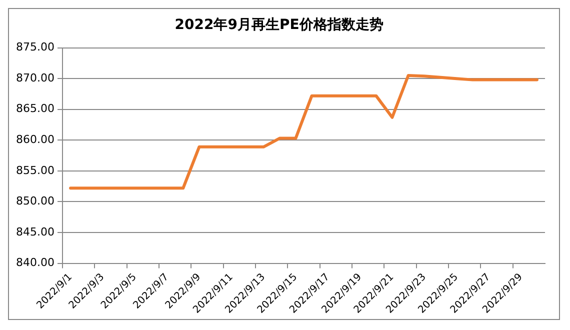  I want to click on y-tick-label: 865.00, so click(35, 109).